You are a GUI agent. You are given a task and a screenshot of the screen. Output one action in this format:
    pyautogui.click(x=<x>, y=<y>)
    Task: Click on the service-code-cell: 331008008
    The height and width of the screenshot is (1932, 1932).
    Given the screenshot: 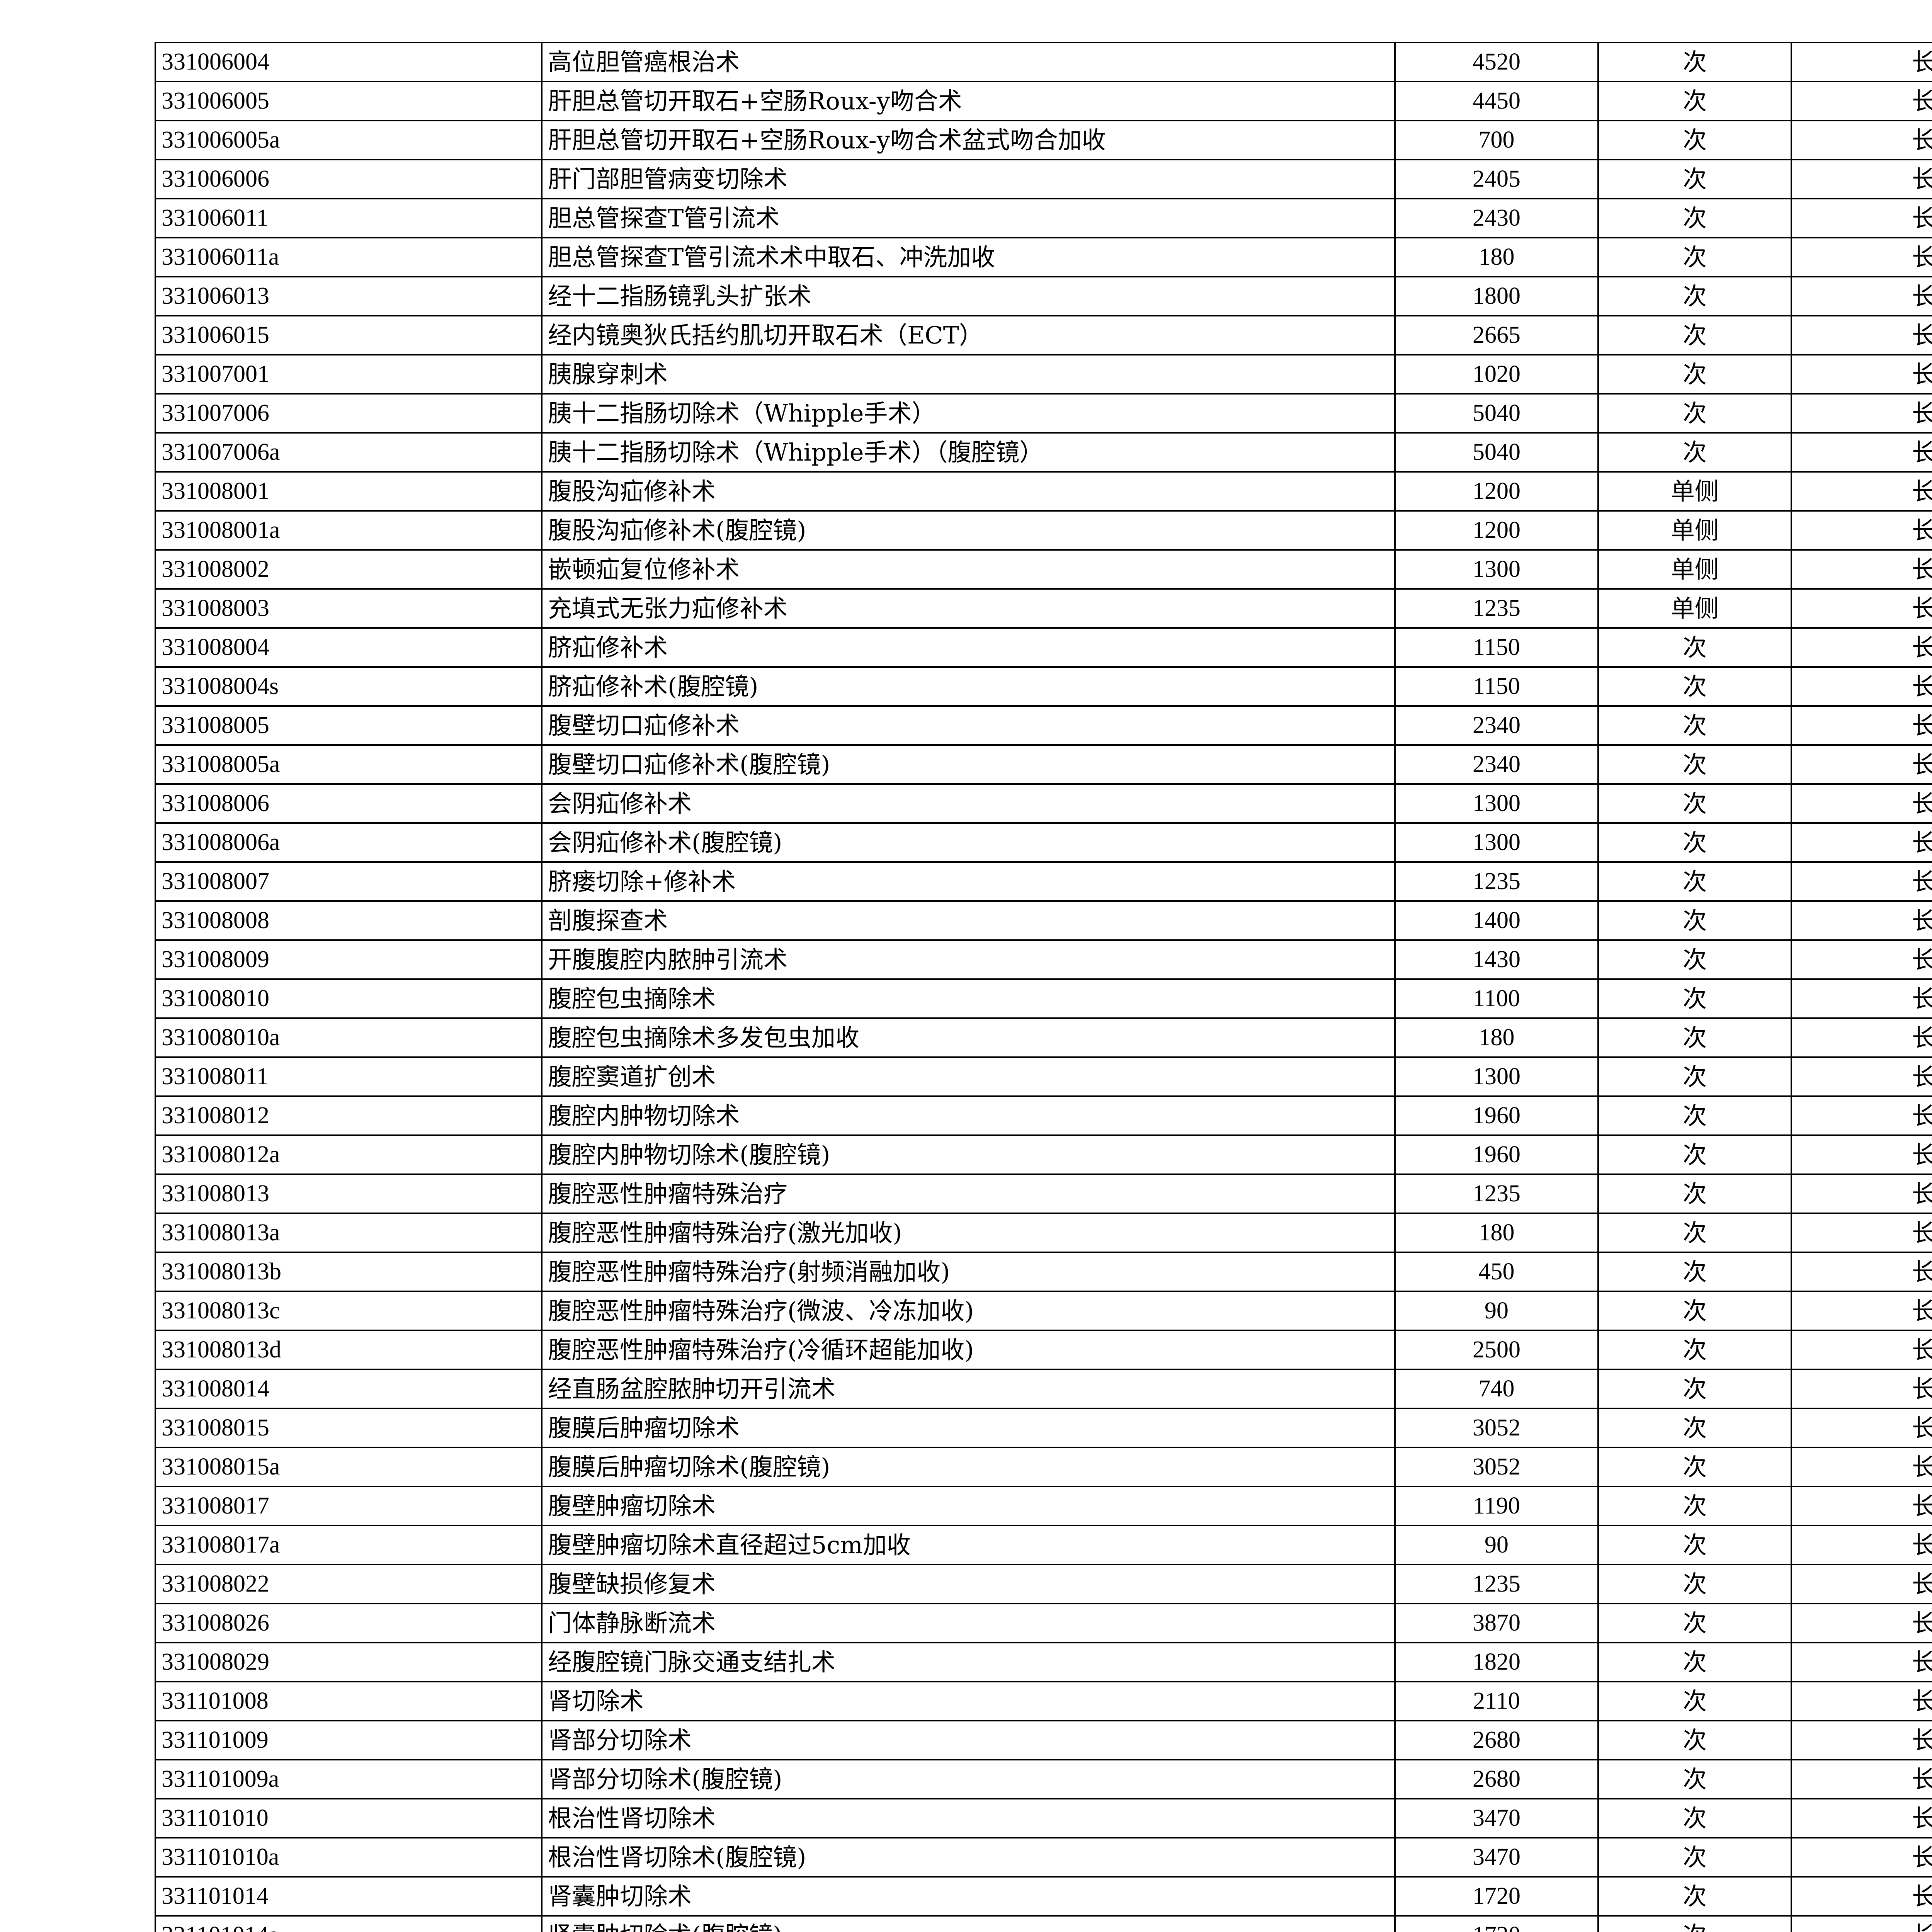 What is the action you would take?
    pyautogui.click(x=349, y=921)
    